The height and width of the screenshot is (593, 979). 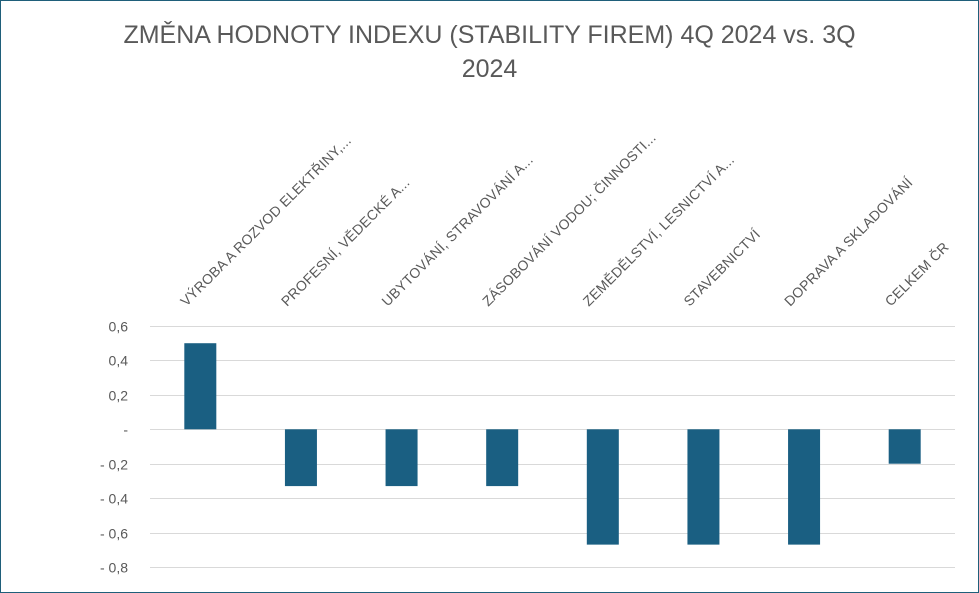 What do you see at coordinates (114, 465) in the screenshot?
I see `y-tick-label: - 0,2` at bounding box center [114, 465].